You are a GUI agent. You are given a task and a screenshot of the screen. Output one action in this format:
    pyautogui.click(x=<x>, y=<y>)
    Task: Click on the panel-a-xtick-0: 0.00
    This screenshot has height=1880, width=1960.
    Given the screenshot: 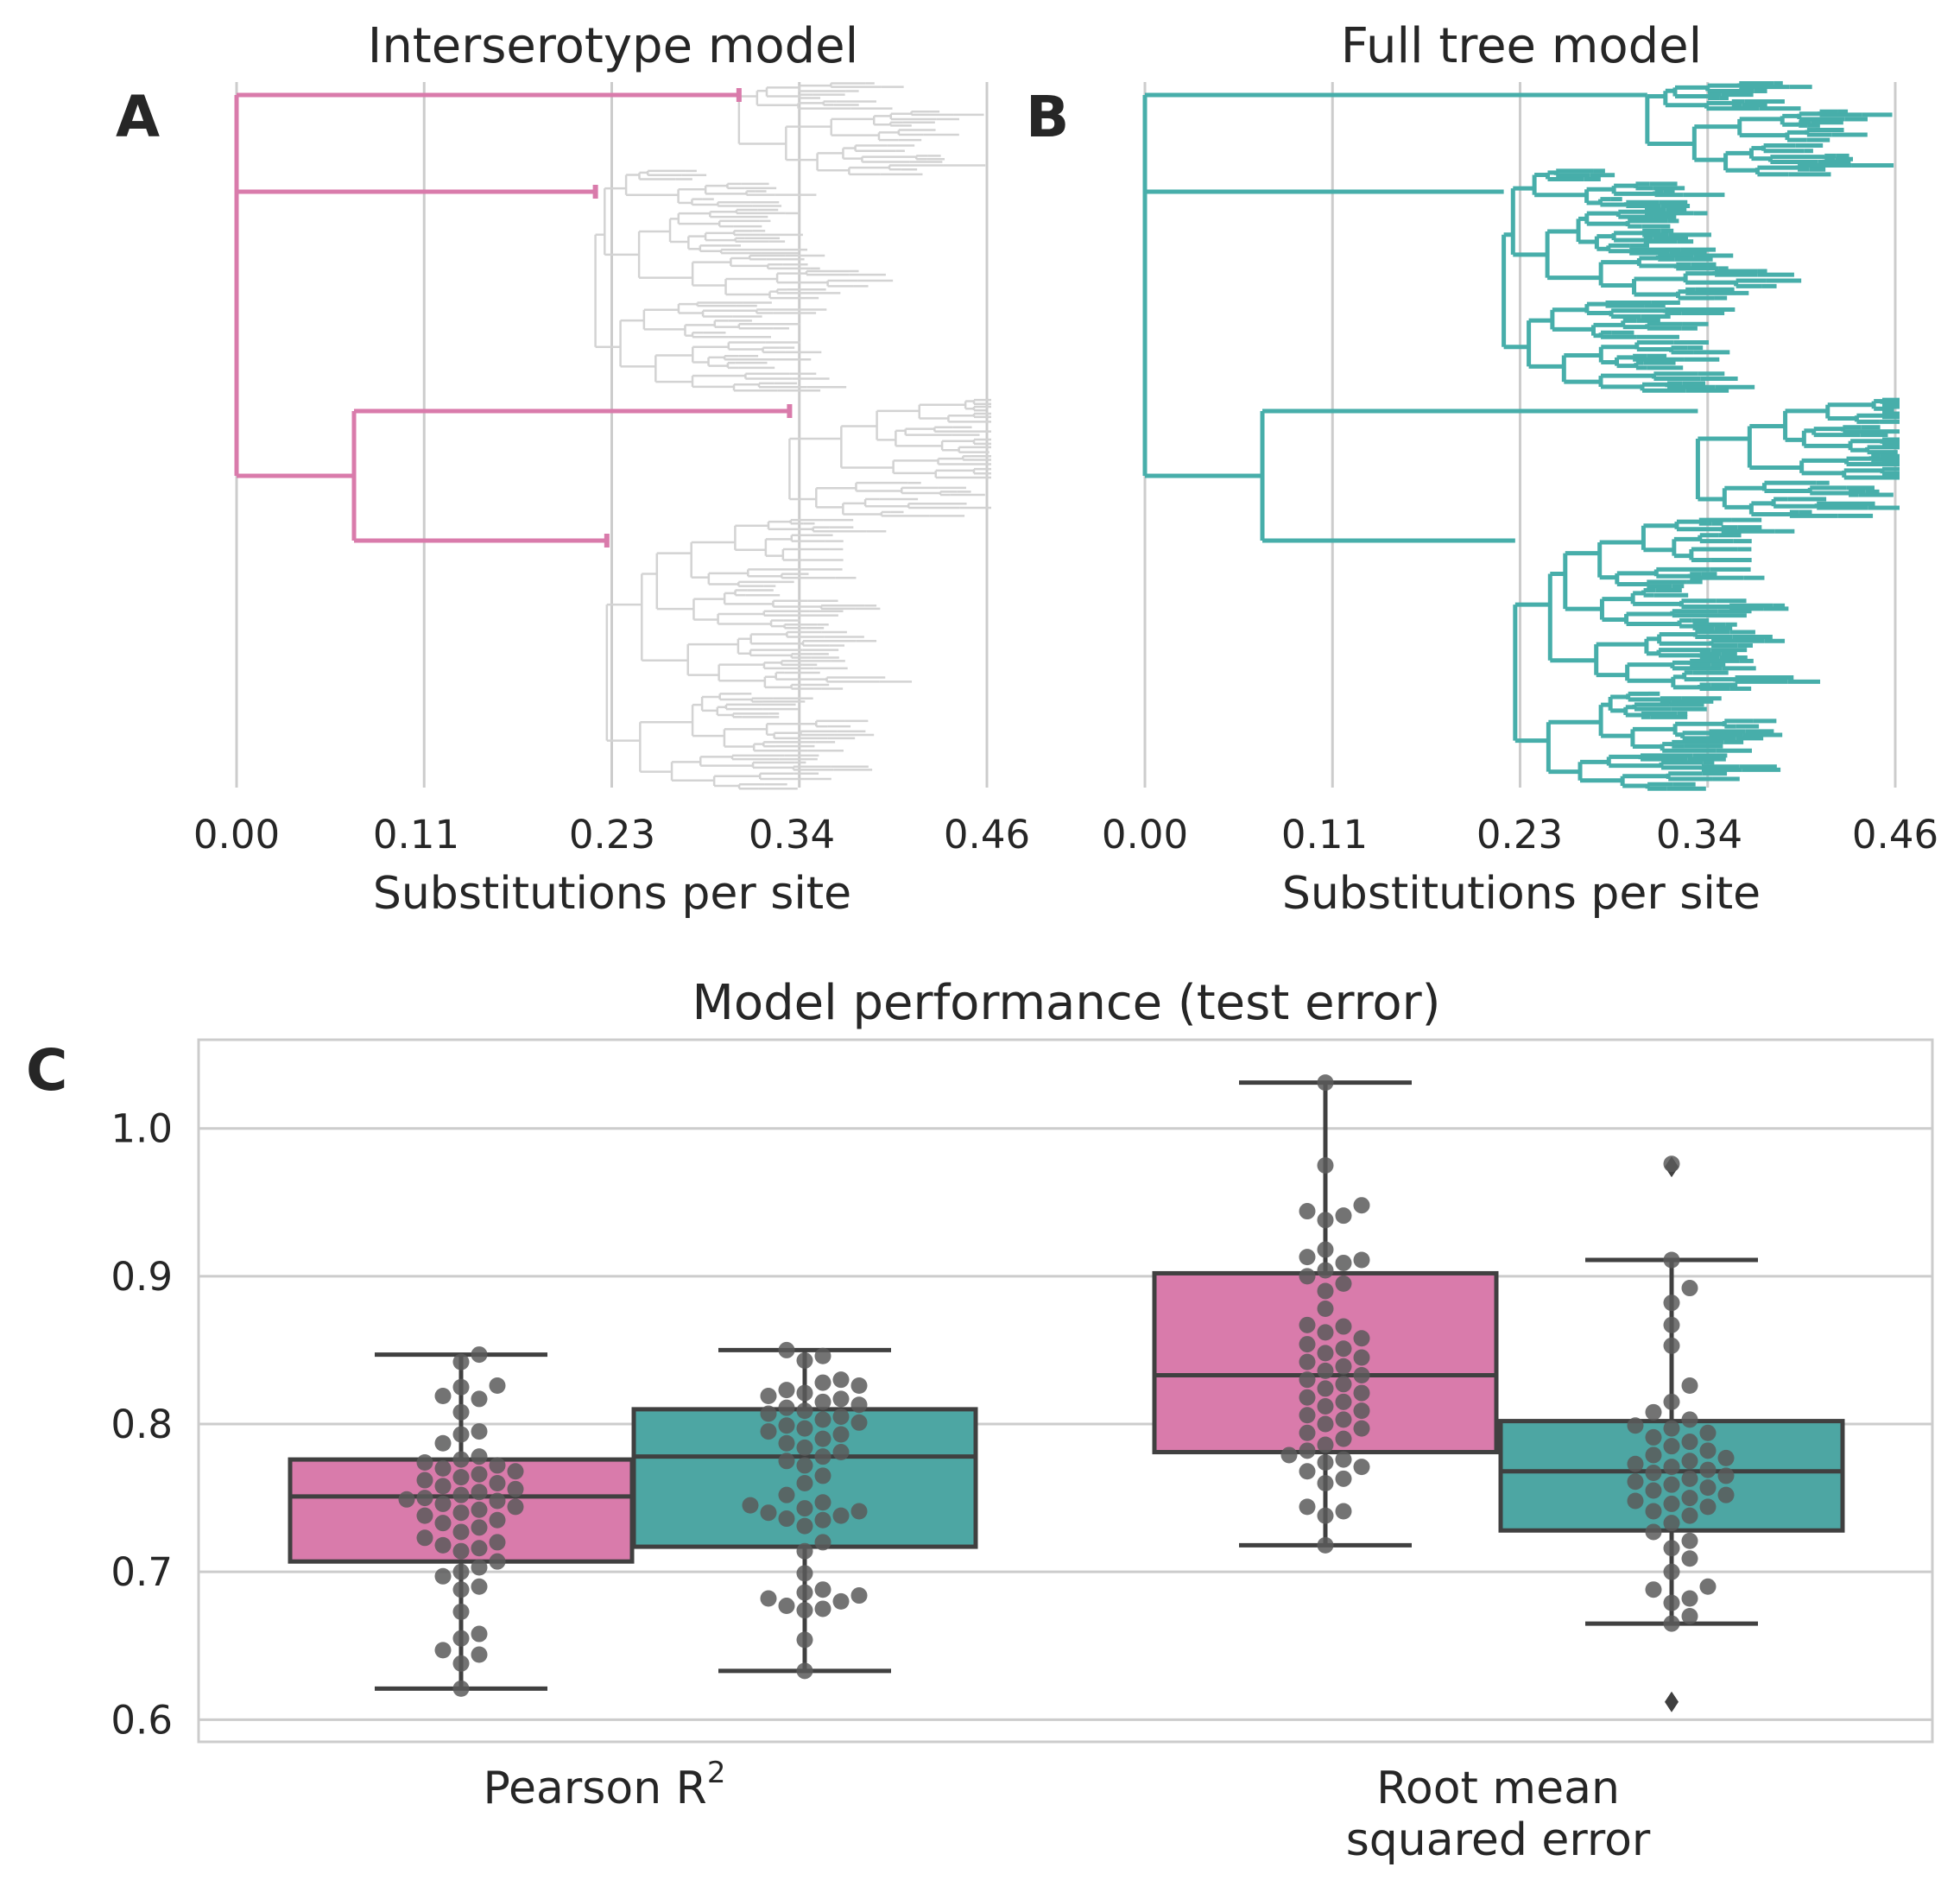 What is the action you would take?
    pyautogui.click(x=236, y=835)
    